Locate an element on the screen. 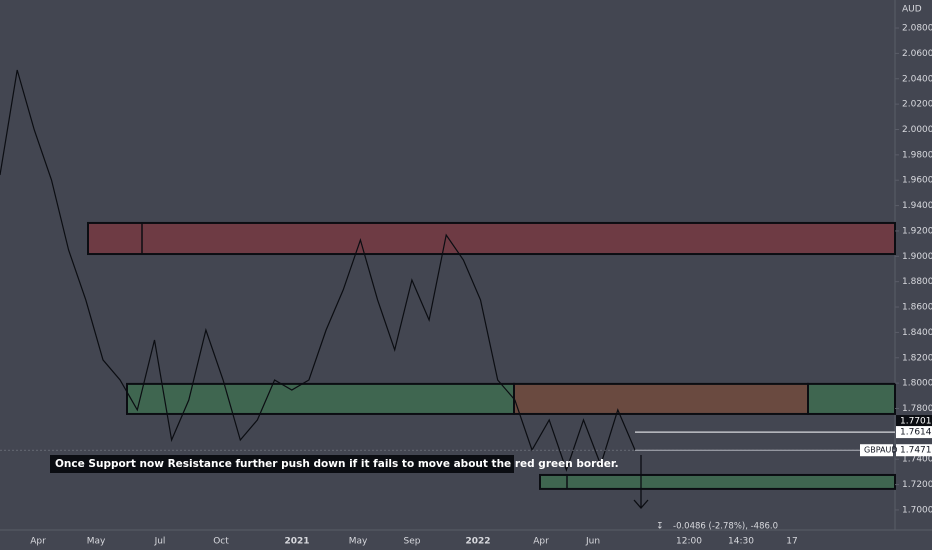  y-tick-label: 1.9400 is located at coordinates (917, 206).